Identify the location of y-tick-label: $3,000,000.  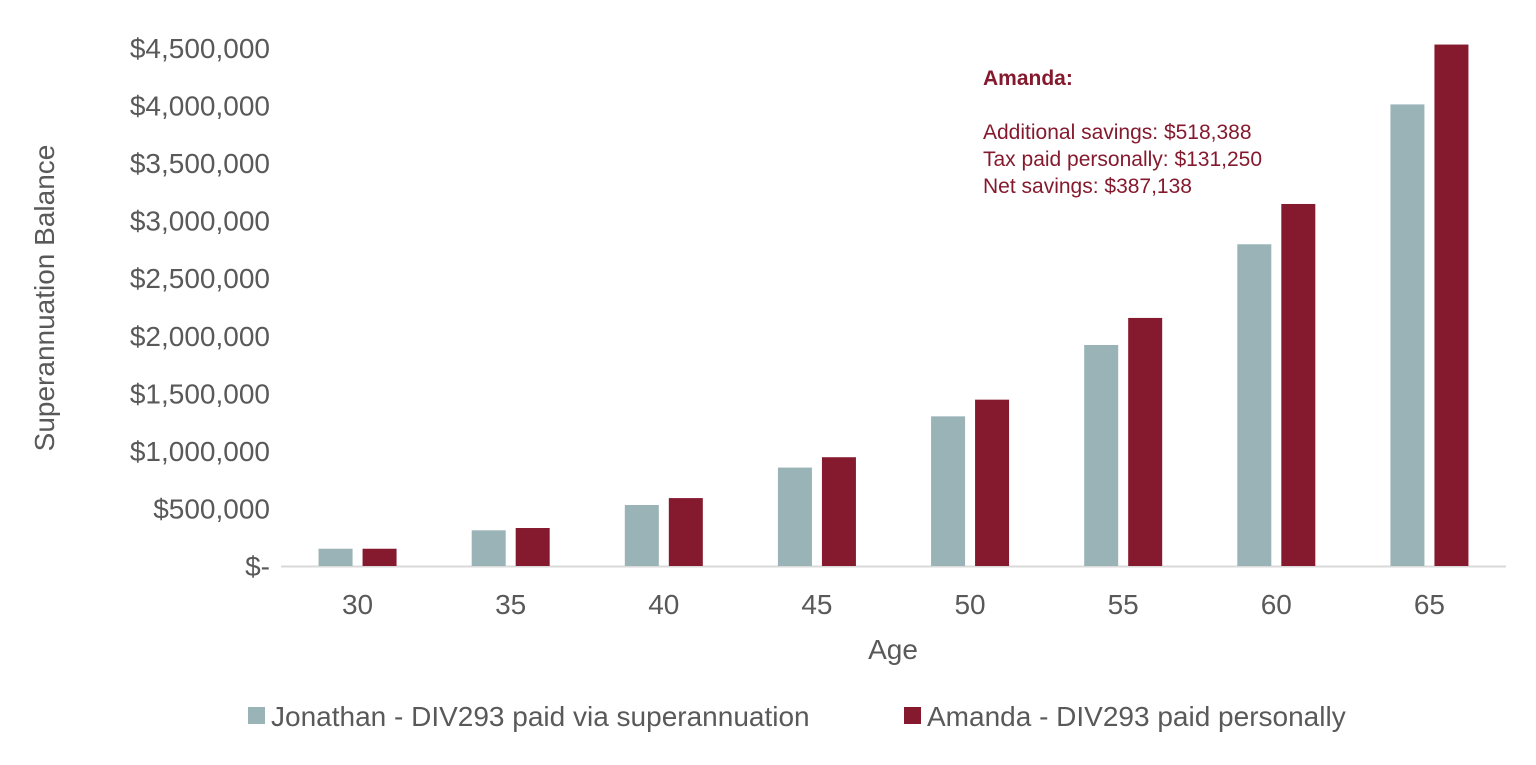
(200, 221).